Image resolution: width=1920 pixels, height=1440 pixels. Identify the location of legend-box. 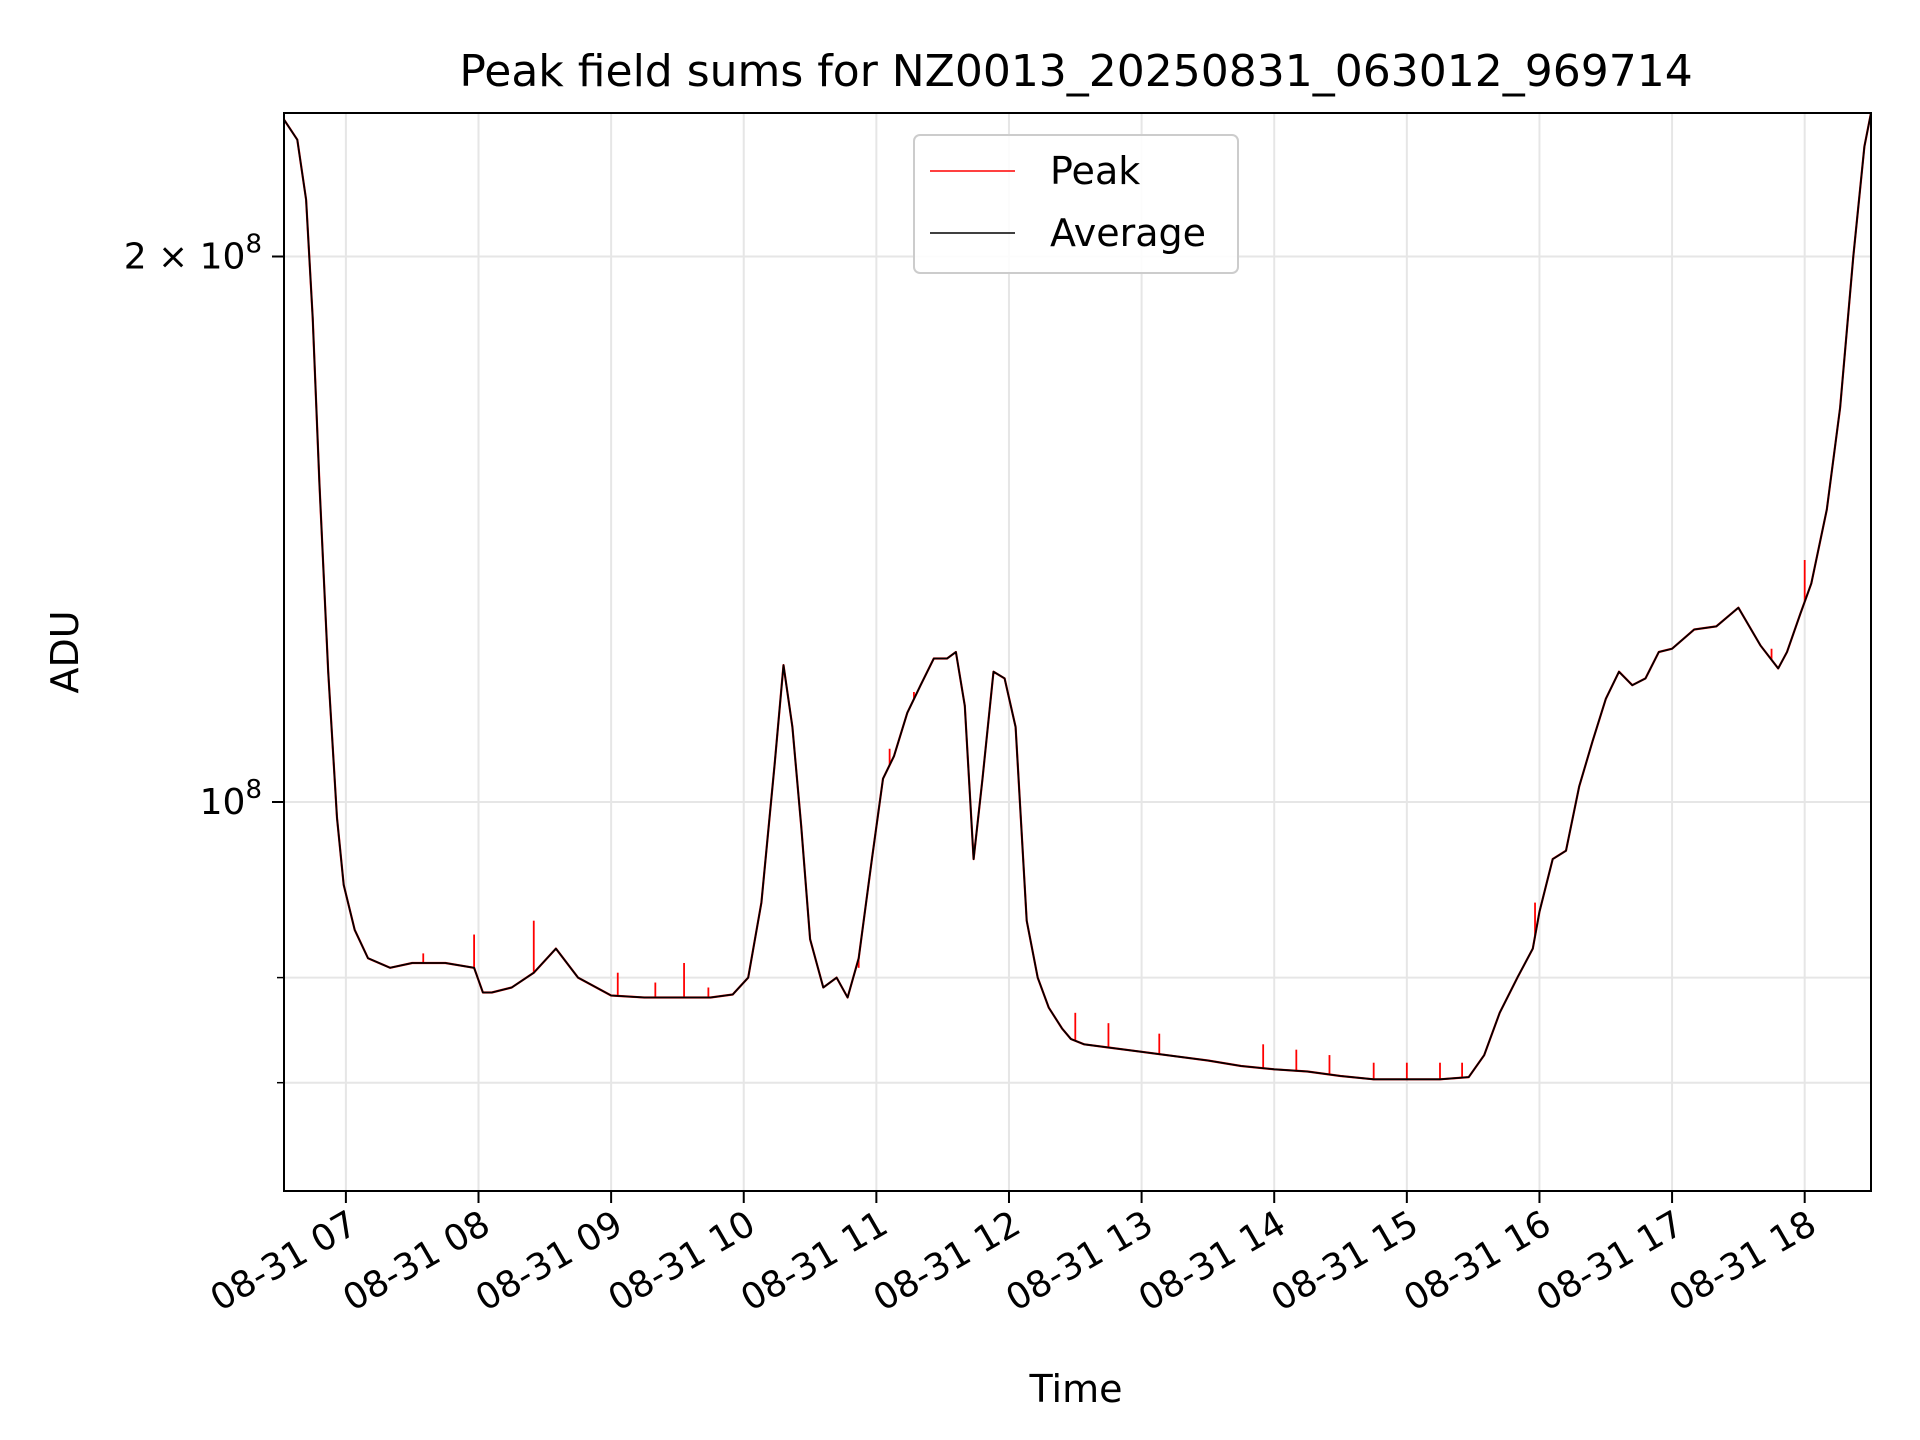
(1076, 204).